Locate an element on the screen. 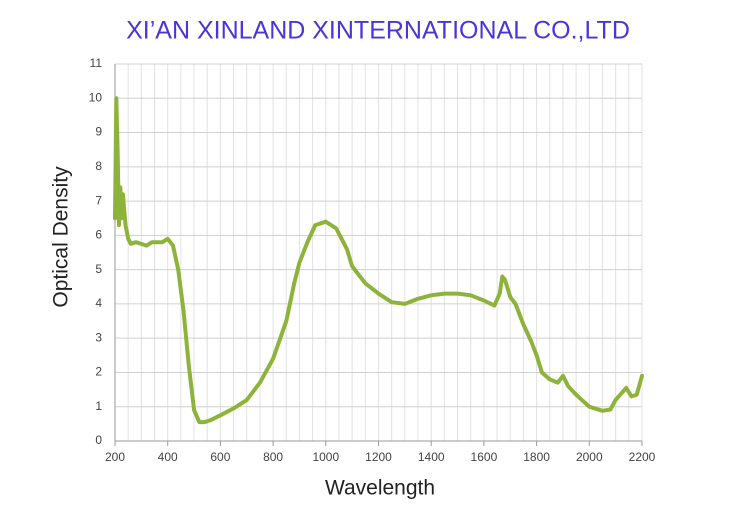 Image resolution: width=743 pixels, height=520 pixels. x-tick-label: 1600 is located at coordinates (484, 457).